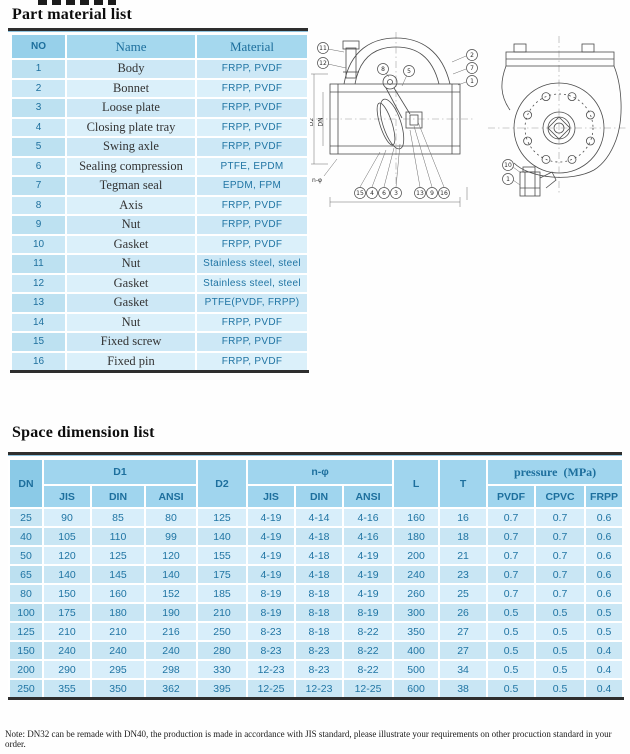  I want to click on cell-d1-ansi: 298, so click(171, 669).